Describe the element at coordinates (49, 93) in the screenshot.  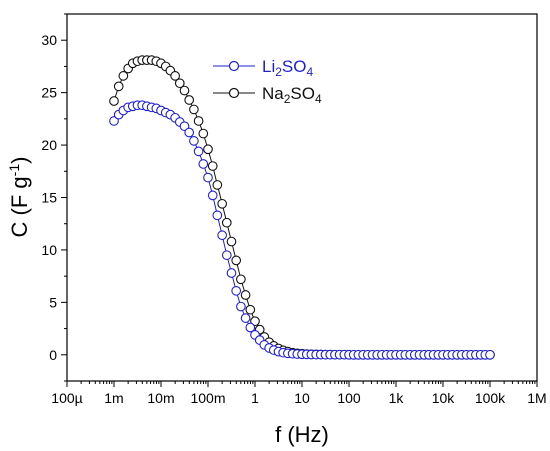
I see `y-tick-label: 25` at that location.